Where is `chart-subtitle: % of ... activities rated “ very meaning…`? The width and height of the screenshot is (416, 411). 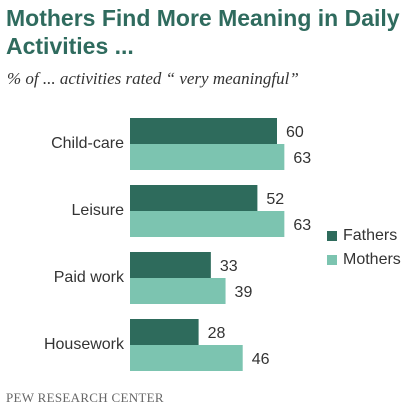 chart-subtitle: % of ... activities rated “ very meaning… is located at coordinates (153, 78).